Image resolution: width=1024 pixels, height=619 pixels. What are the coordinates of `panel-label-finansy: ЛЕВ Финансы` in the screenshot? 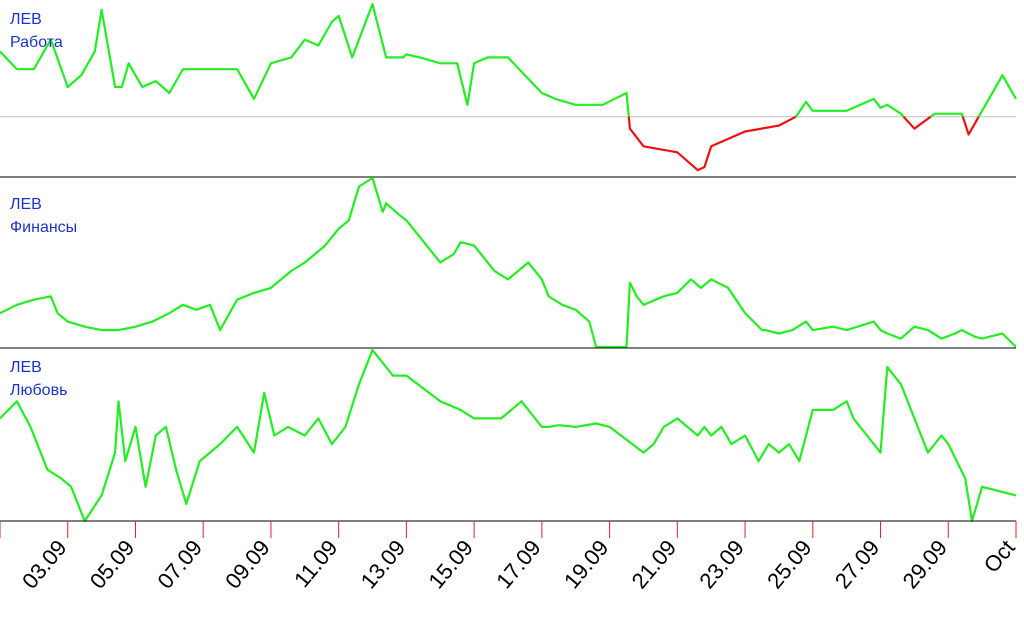 It's located at (43, 216).